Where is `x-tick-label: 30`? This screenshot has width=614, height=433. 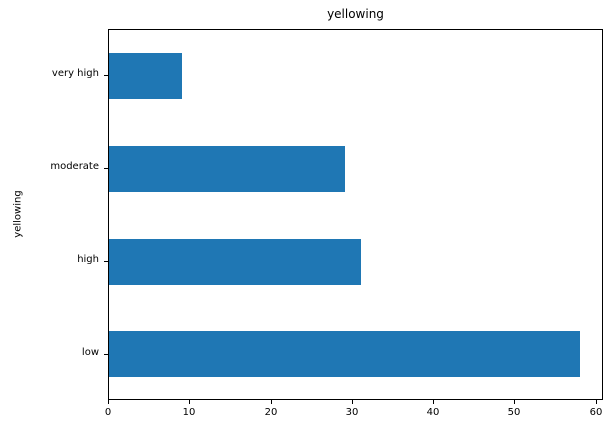 x-tick-label: 30 is located at coordinates (352, 412).